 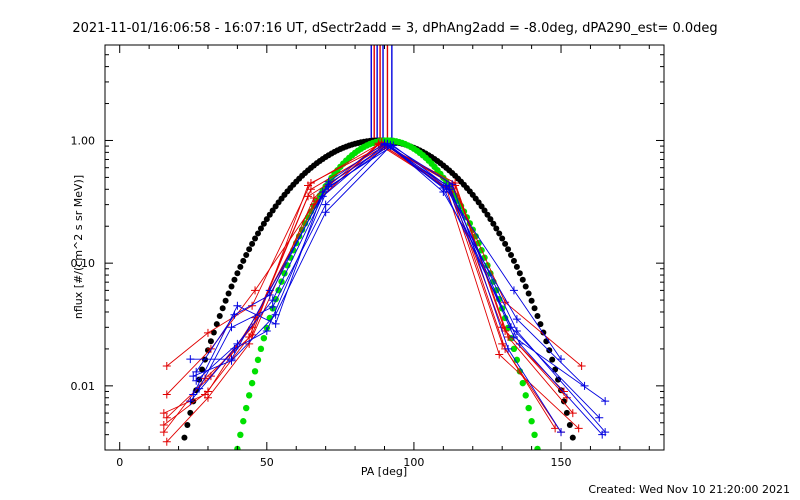 What do you see at coordinates (561, 462) in the screenshot?
I see `x-tick-label: 150` at bounding box center [561, 462].